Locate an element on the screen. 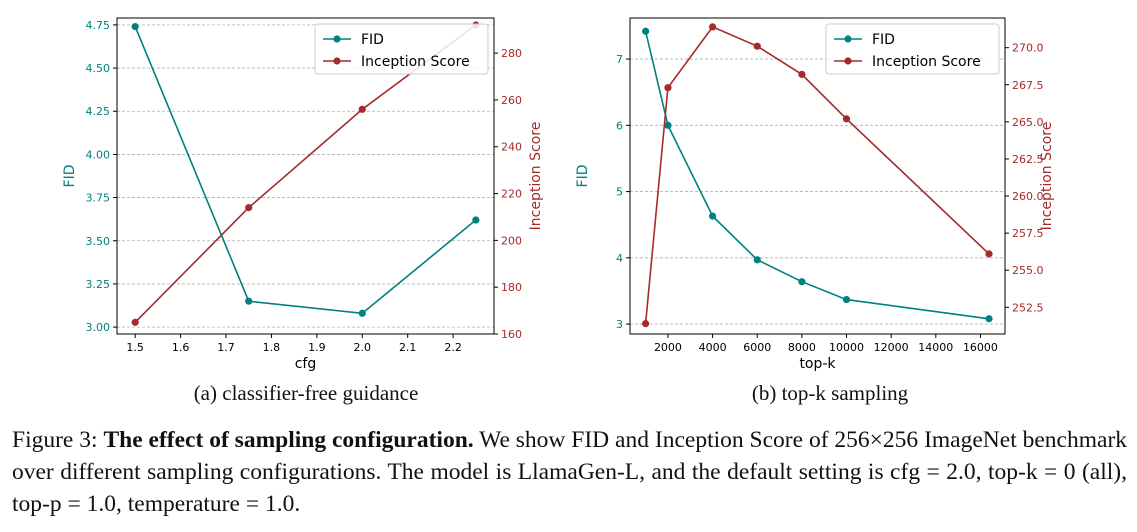 Image resolution: width=1137 pixels, height=532 pixels. y-right-tick-label: 260 is located at coordinates (511, 100).